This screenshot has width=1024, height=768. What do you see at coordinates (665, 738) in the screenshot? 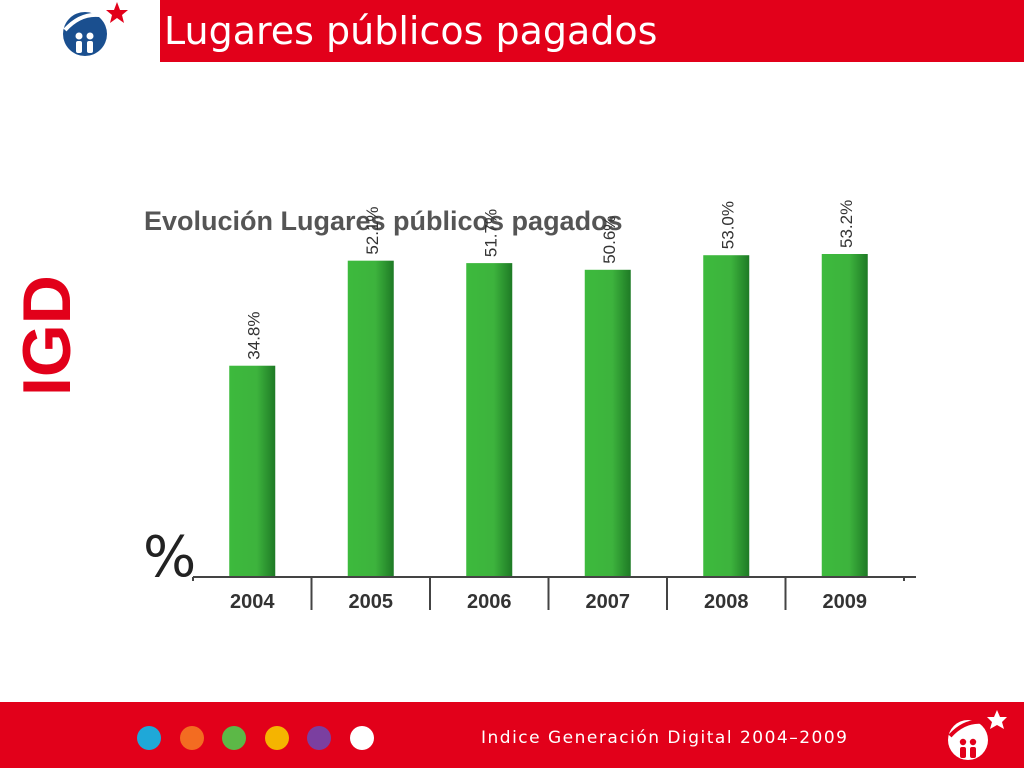
I see `footer-text: Indice Generación Digital 2004–2009` at bounding box center [665, 738].